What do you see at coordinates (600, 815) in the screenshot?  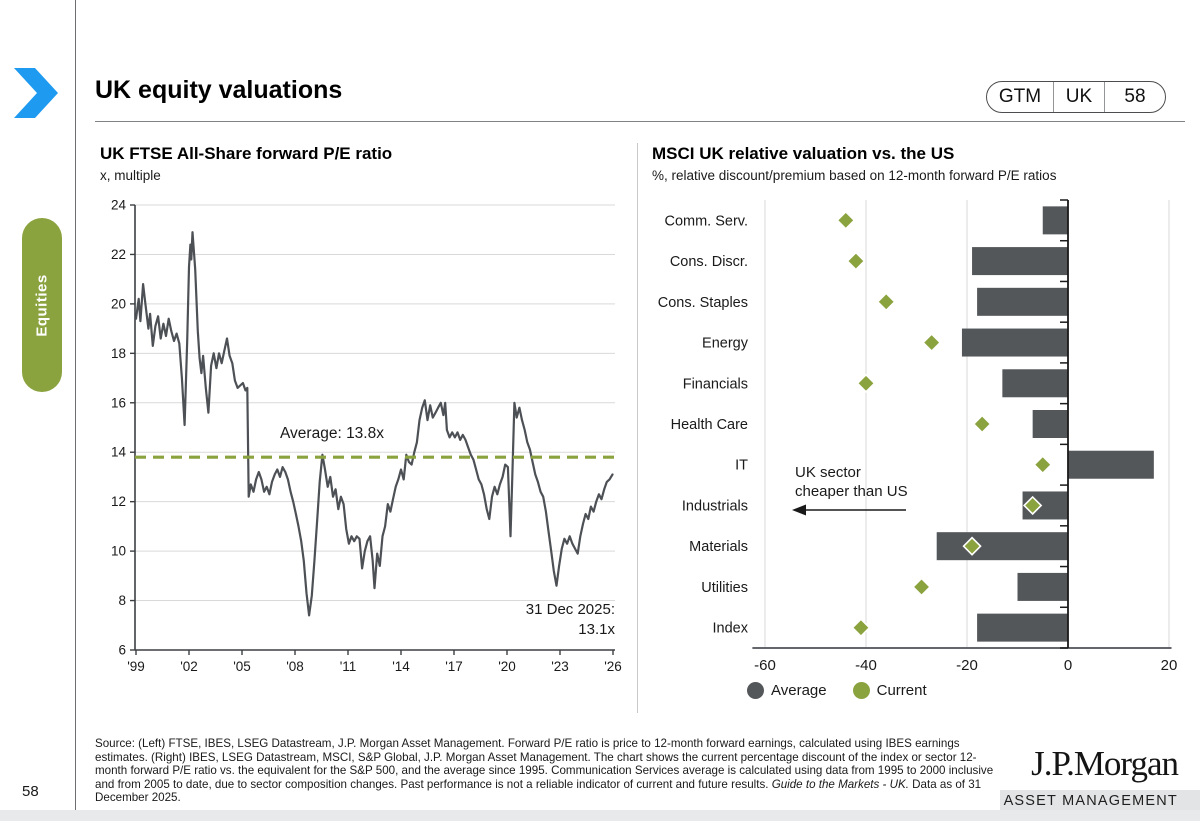 I see `bottom-strip` at bounding box center [600, 815].